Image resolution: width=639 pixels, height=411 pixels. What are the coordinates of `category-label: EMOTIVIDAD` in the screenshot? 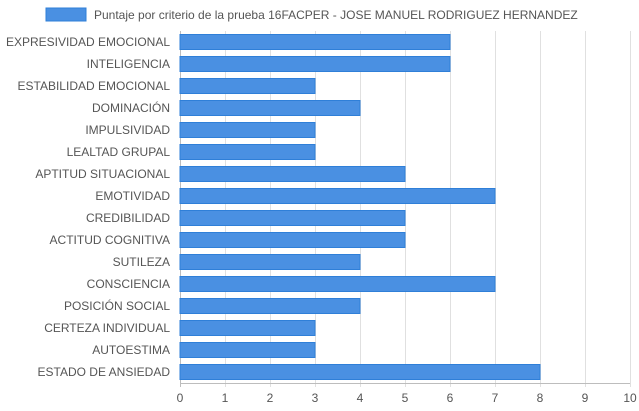 It's located at (132, 196).